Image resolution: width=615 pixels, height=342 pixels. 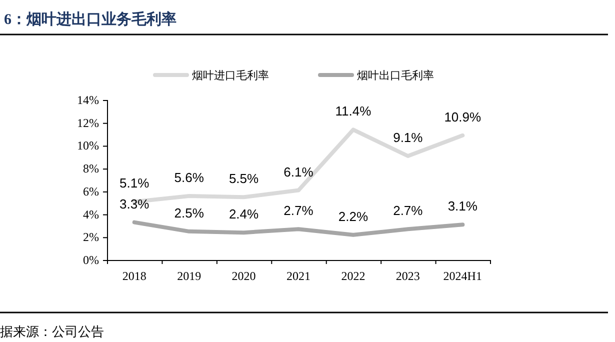 I want to click on x-tick-label: 2020, so click(x=244, y=276).